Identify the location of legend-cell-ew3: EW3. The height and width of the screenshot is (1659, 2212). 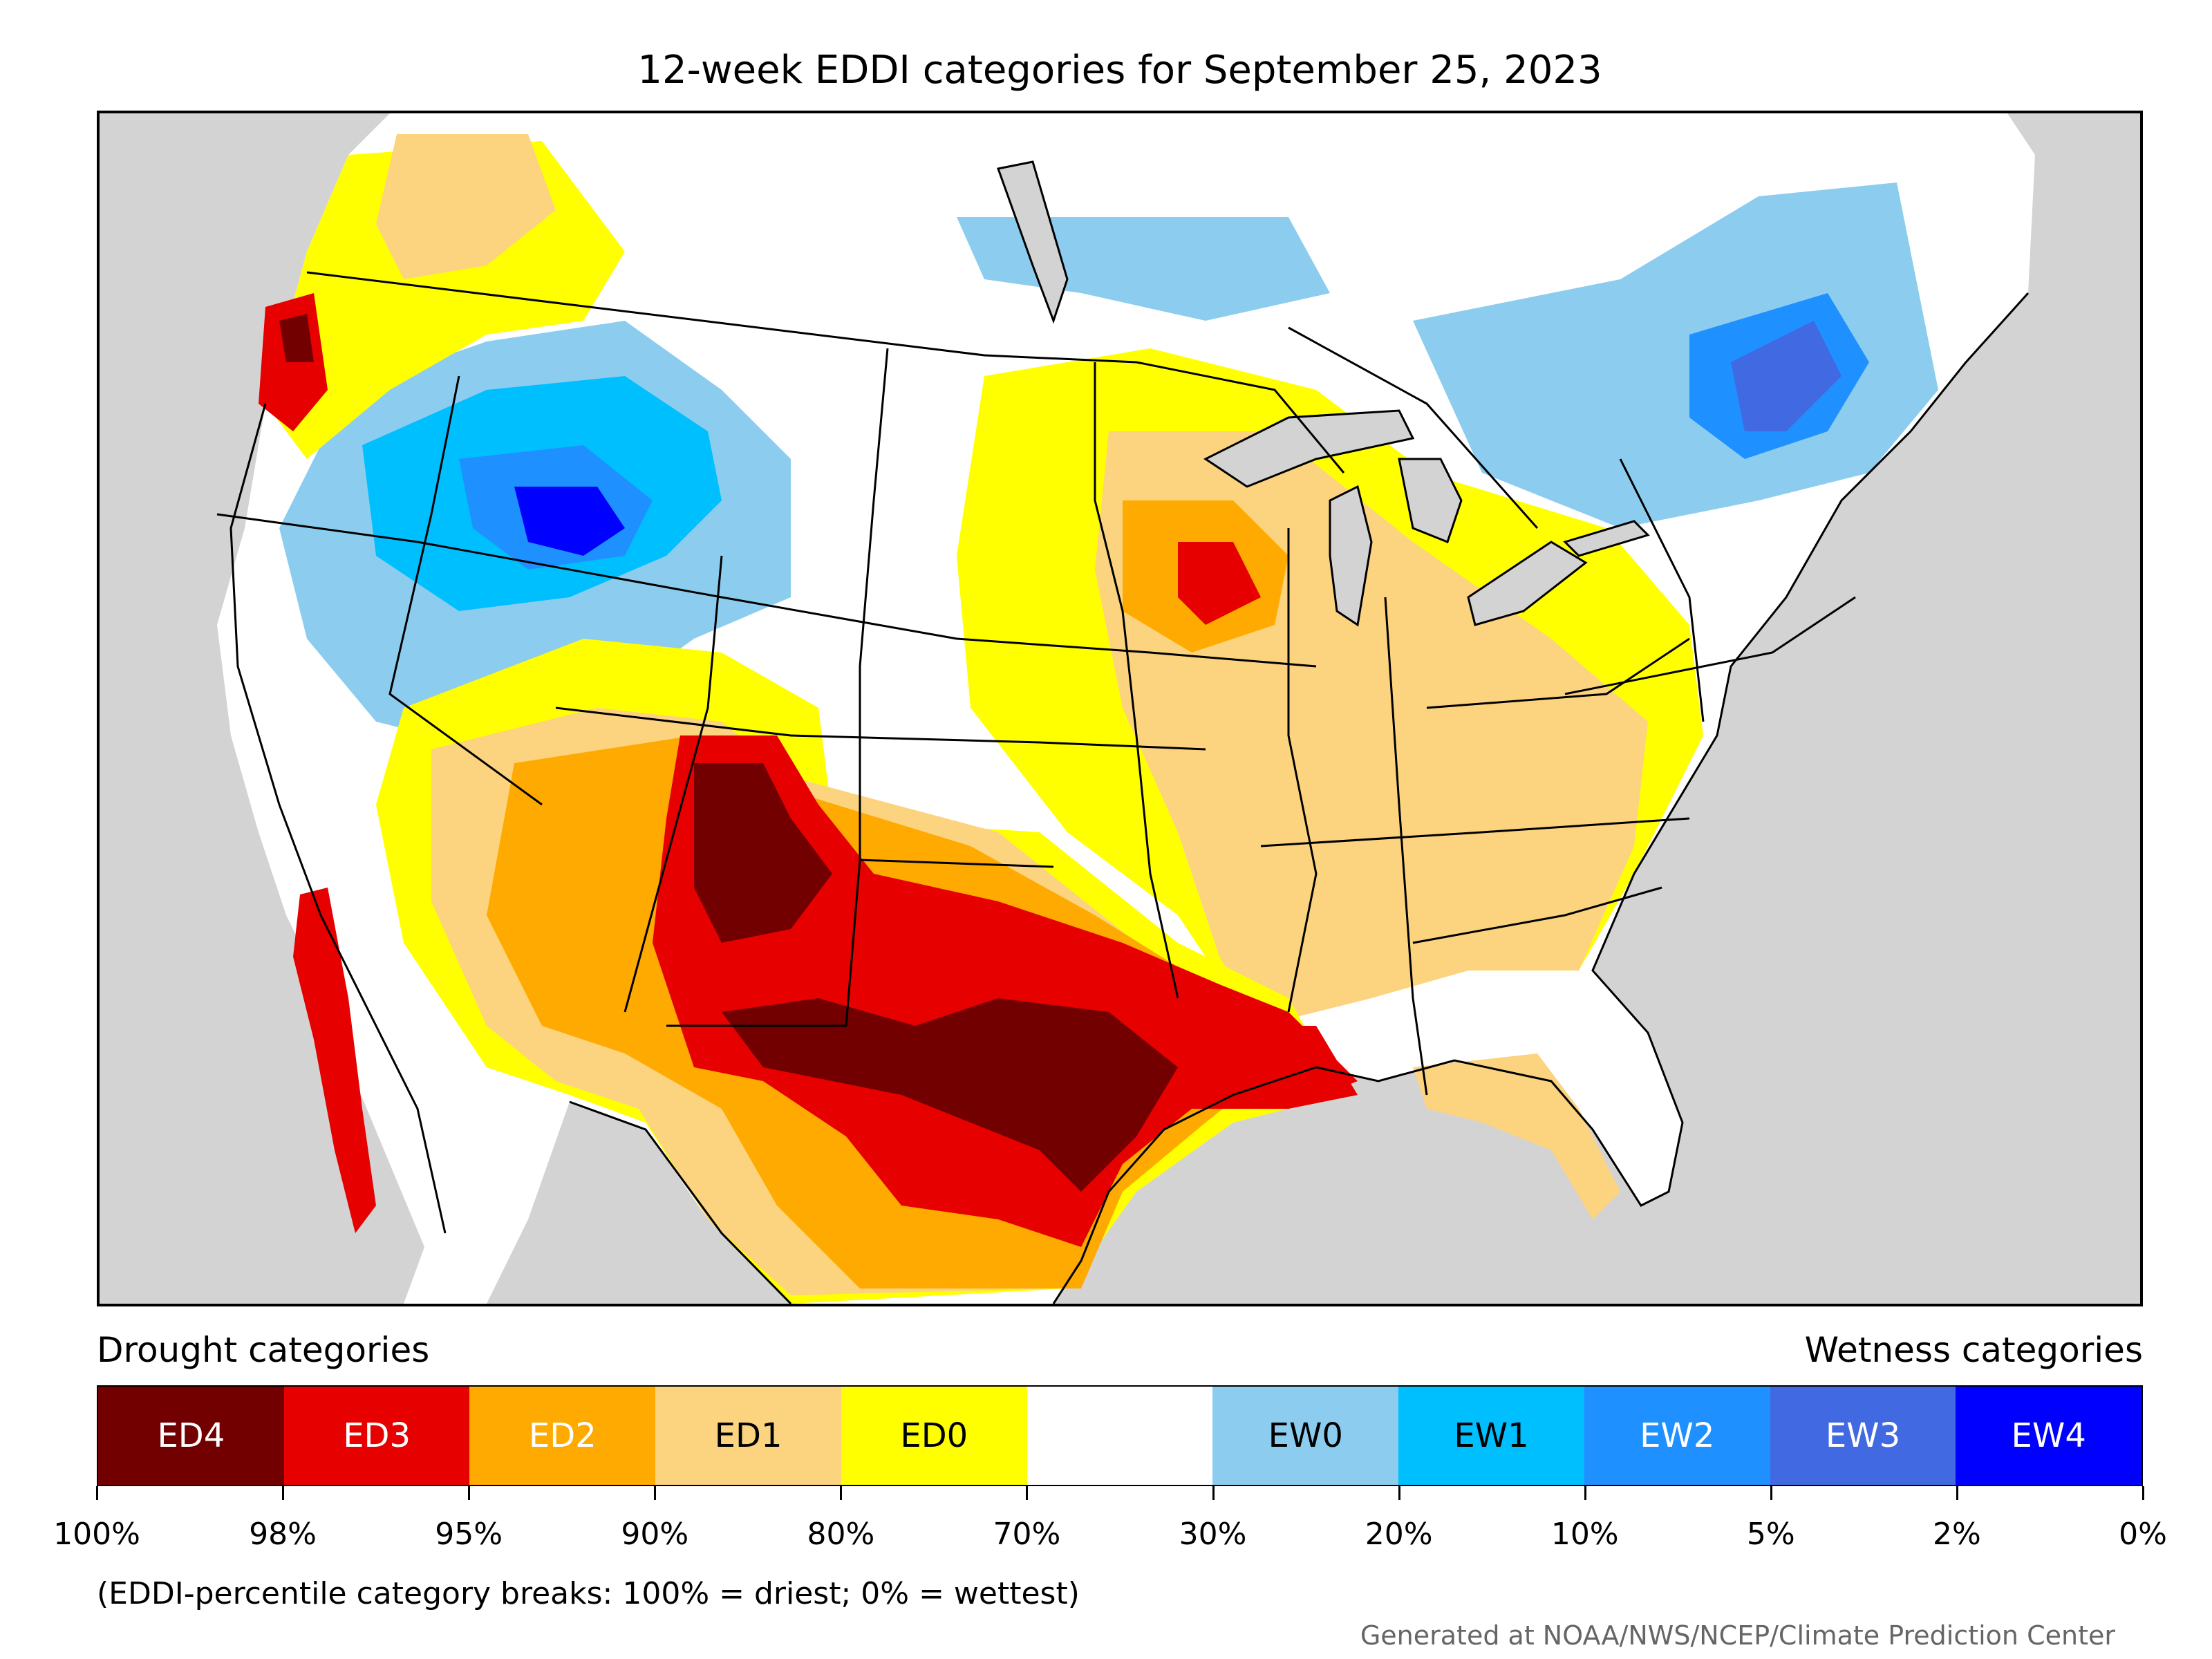
(1863, 1436).